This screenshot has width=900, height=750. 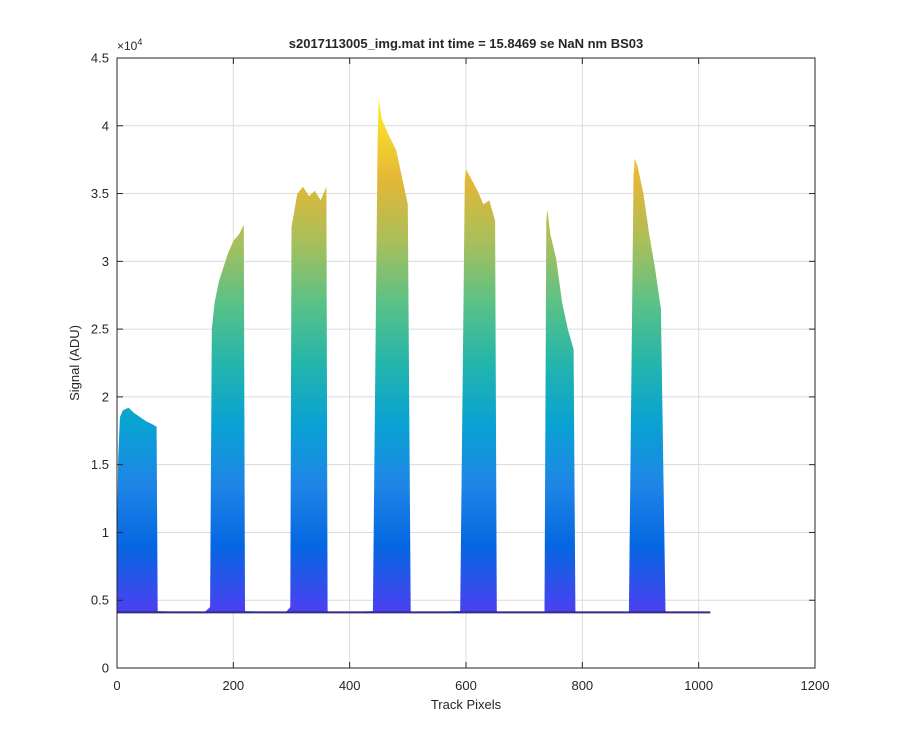 What do you see at coordinates (815, 685) in the screenshot?
I see `x-tick-label: 1200` at bounding box center [815, 685].